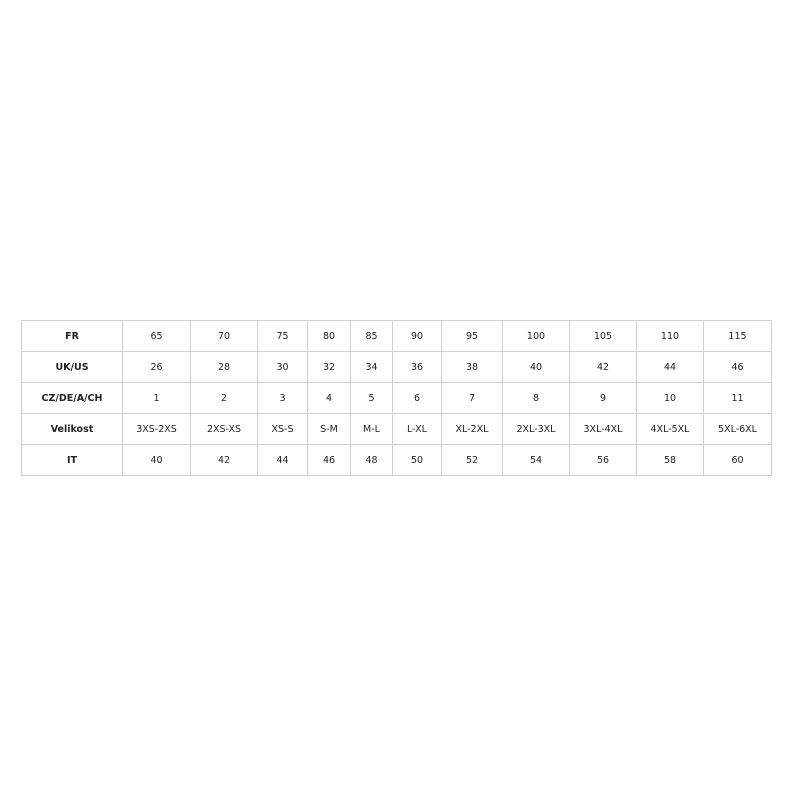  What do you see at coordinates (224, 367) in the screenshot?
I see `table-cell: 28` at bounding box center [224, 367].